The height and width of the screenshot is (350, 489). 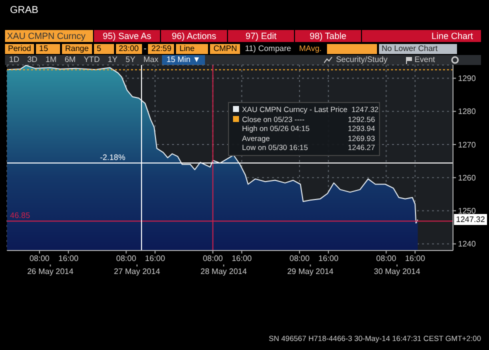 What do you see at coordinates (19, 49) in the screenshot?
I see `text: Period` at bounding box center [19, 49].